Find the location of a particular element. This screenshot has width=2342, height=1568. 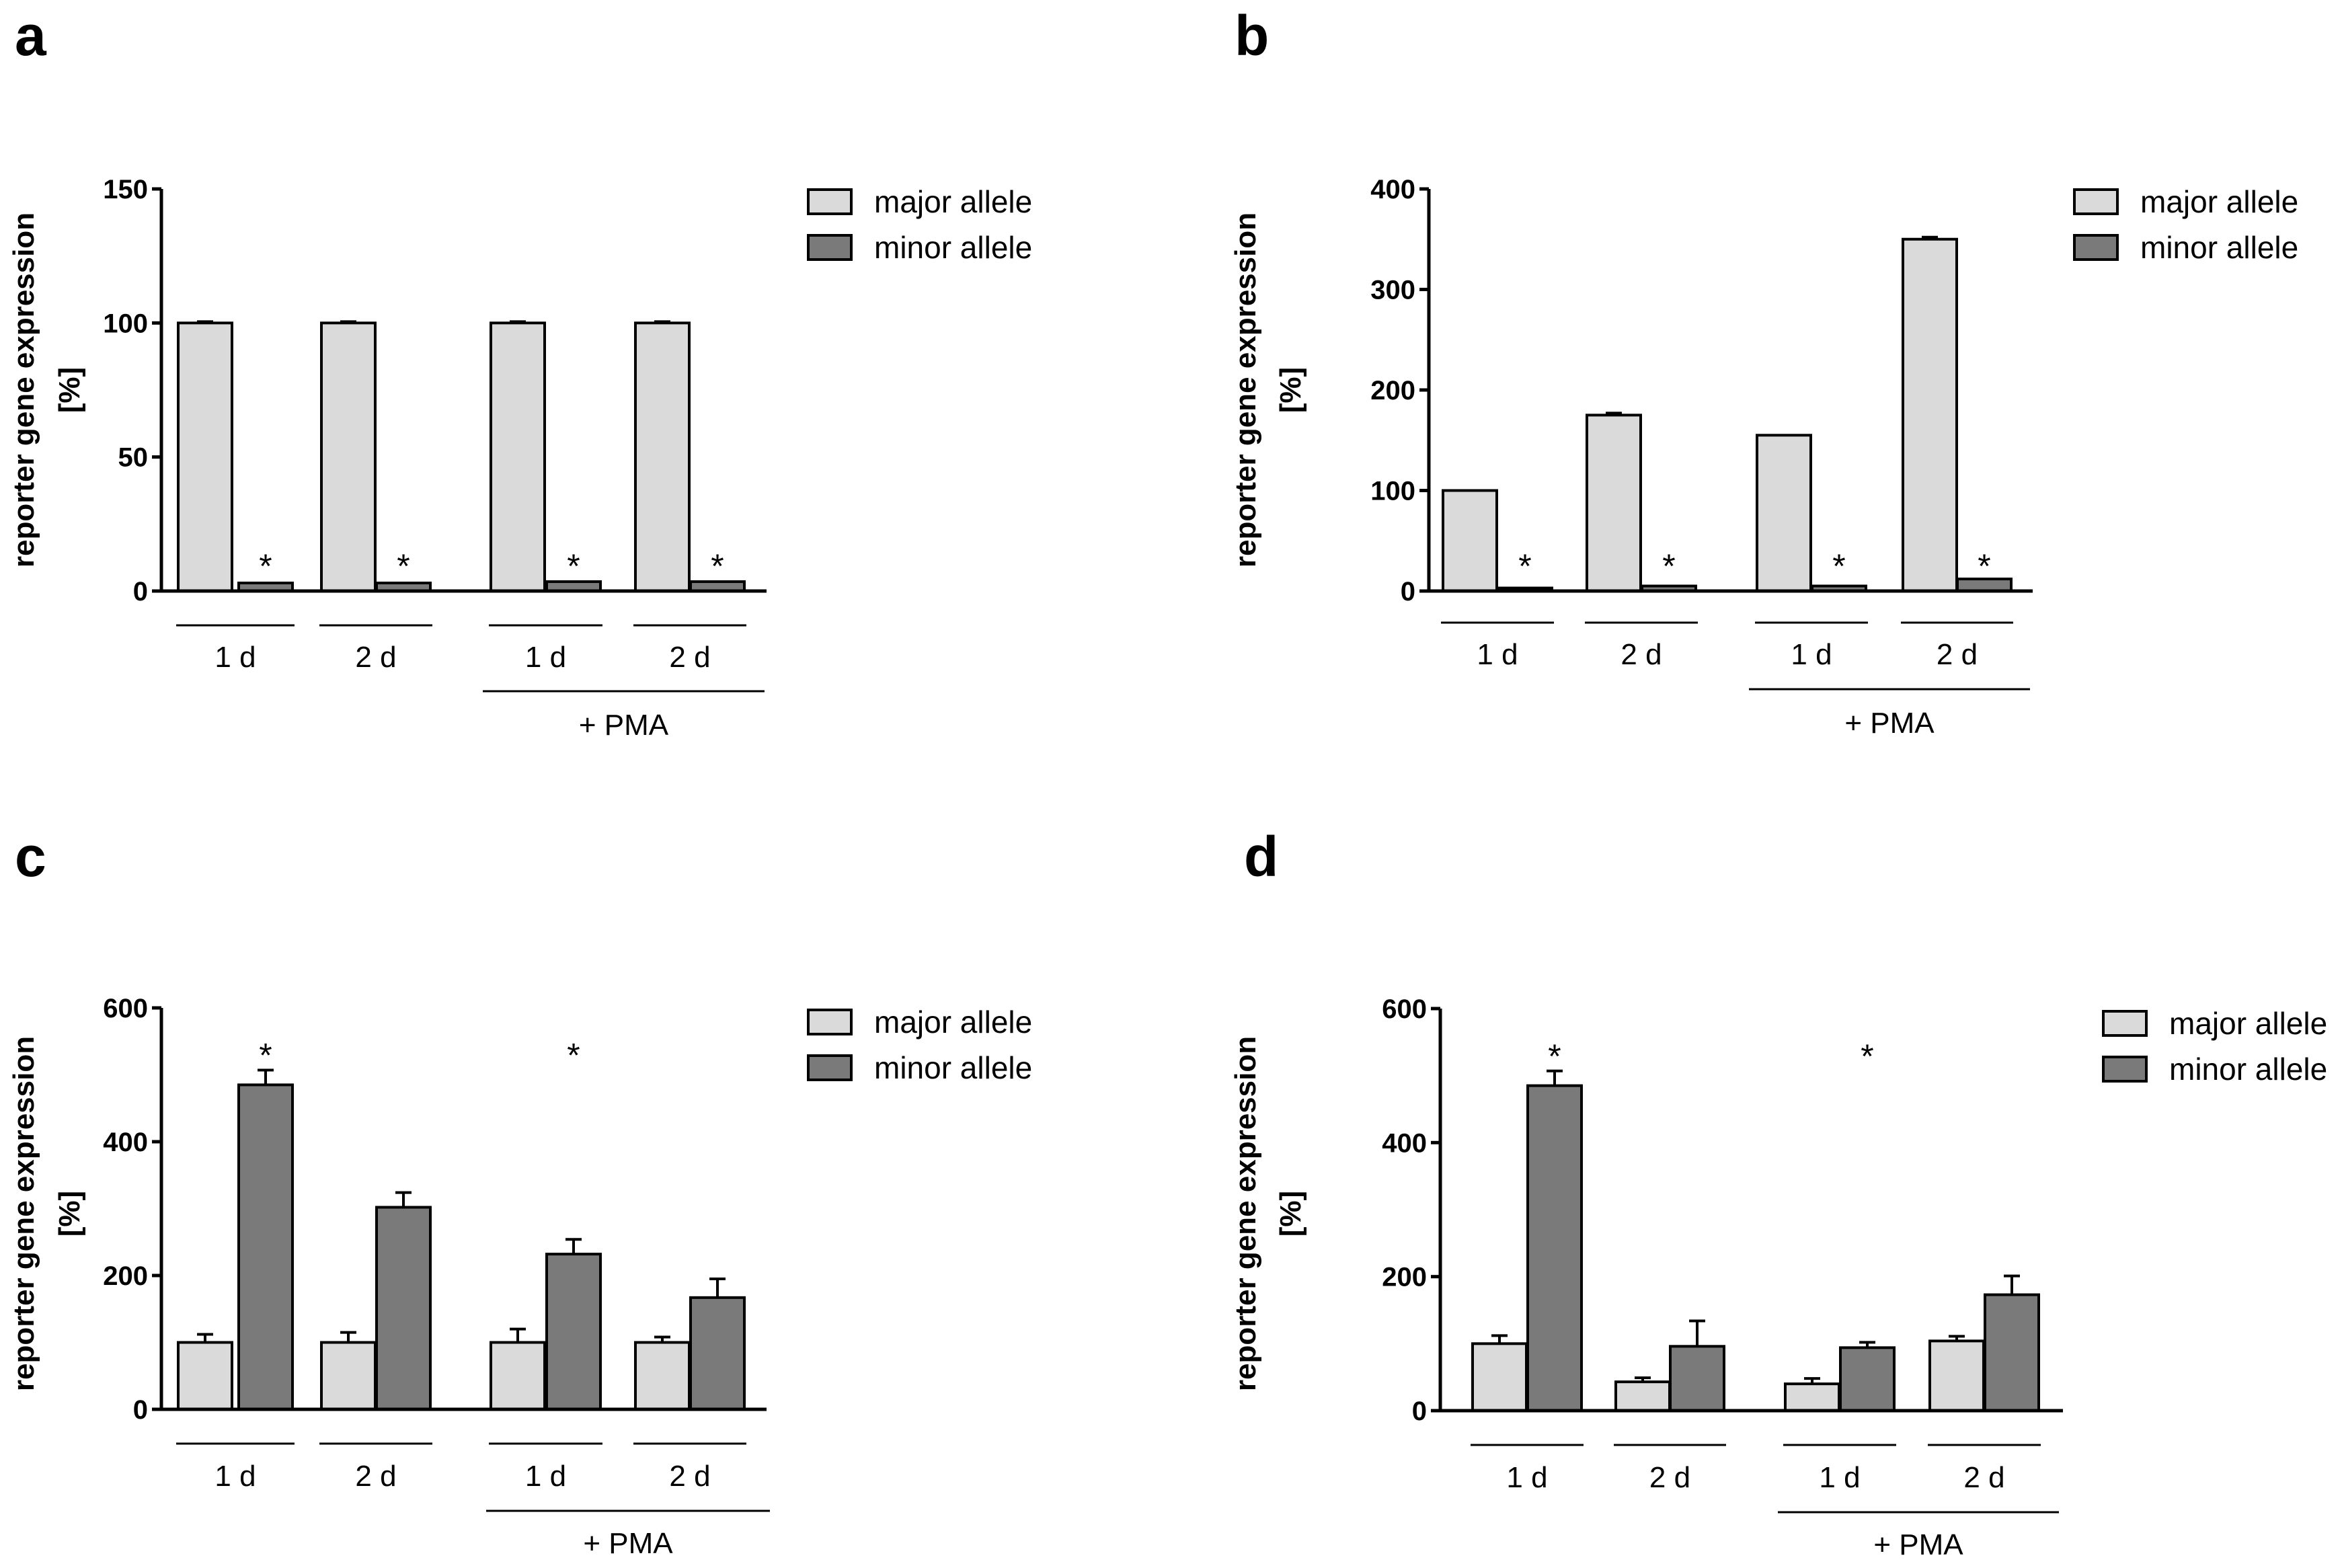

panel-label: d is located at coordinates (1261, 856).